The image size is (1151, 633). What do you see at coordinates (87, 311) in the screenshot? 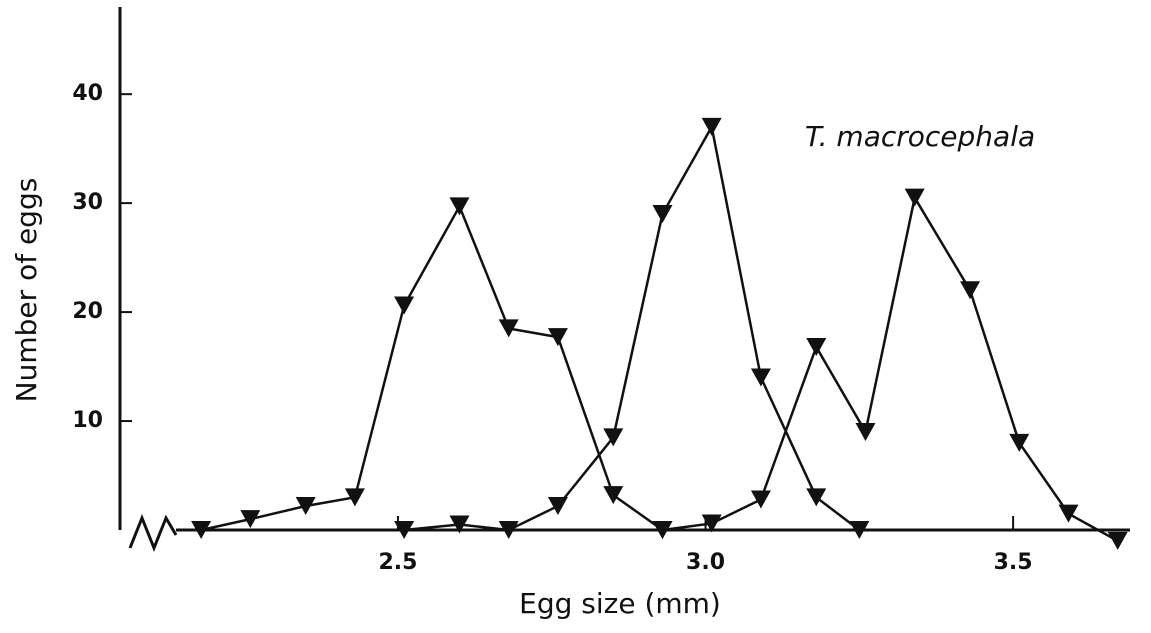
I see `y-tick-label: 20` at bounding box center [87, 311].